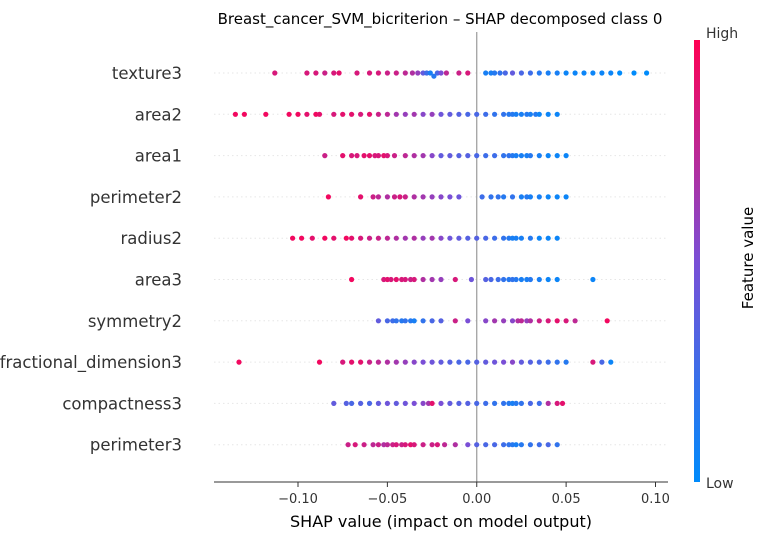 The height and width of the screenshot is (540, 768). Describe the element at coordinates (720, 484) in the screenshot. I see `colorbar-low-label: Low` at that location.